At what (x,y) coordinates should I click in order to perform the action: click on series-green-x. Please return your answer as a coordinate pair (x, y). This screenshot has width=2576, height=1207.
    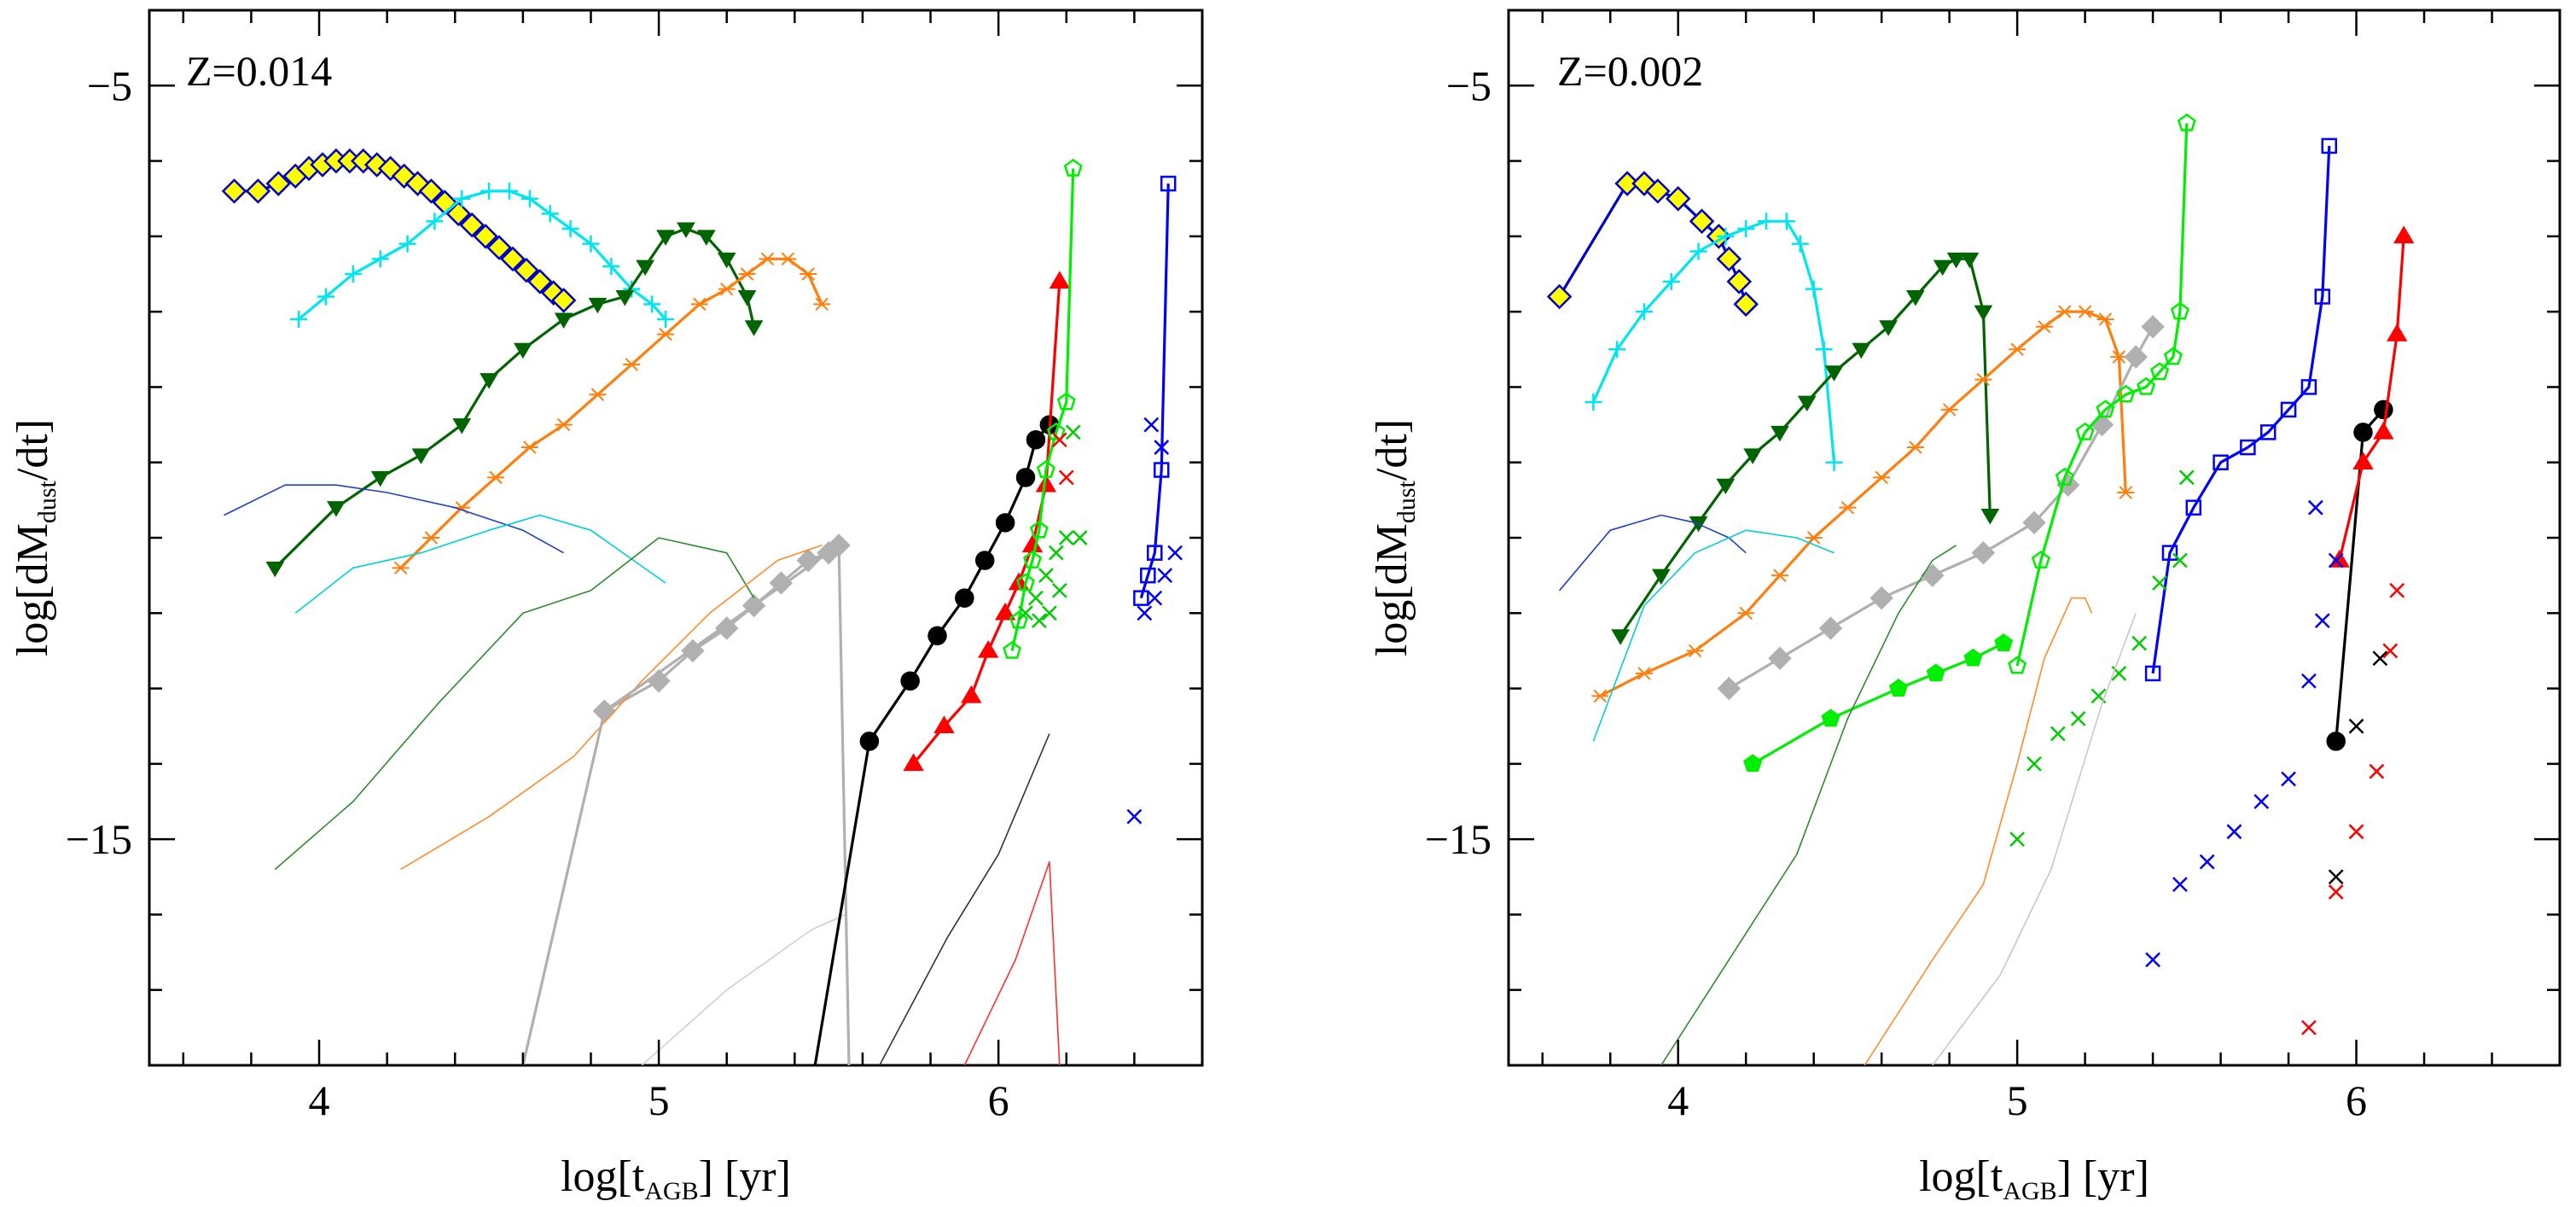
    Looking at the image, I should click on (1053, 526).